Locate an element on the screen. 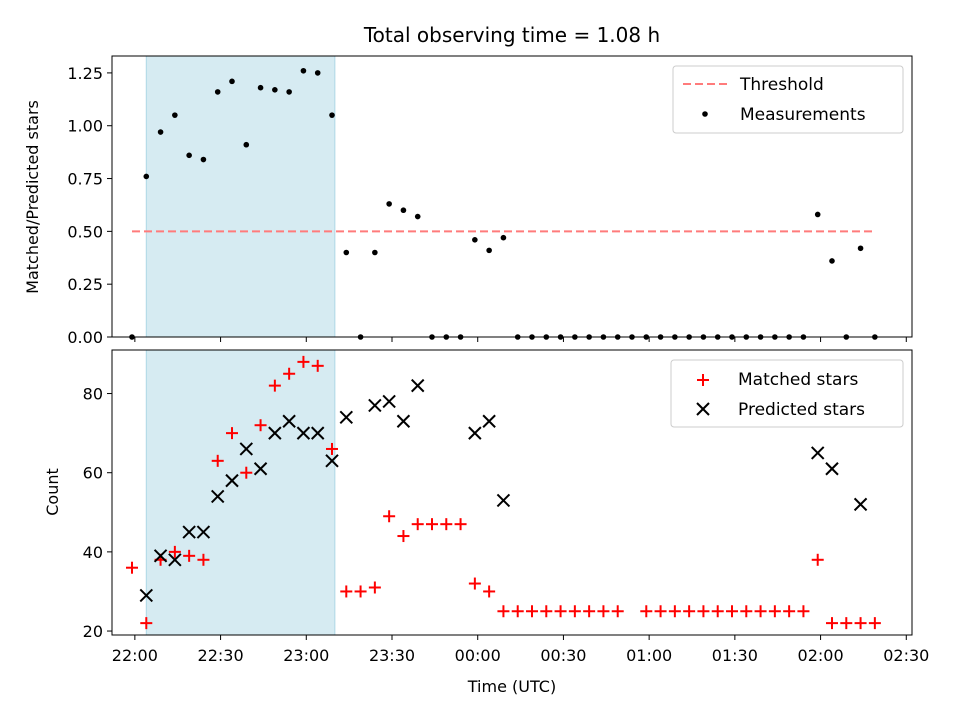 The width and height of the screenshot is (960, 724). bottom-y-axis: 20 40 60 80 is located at coordinates (97, 513).